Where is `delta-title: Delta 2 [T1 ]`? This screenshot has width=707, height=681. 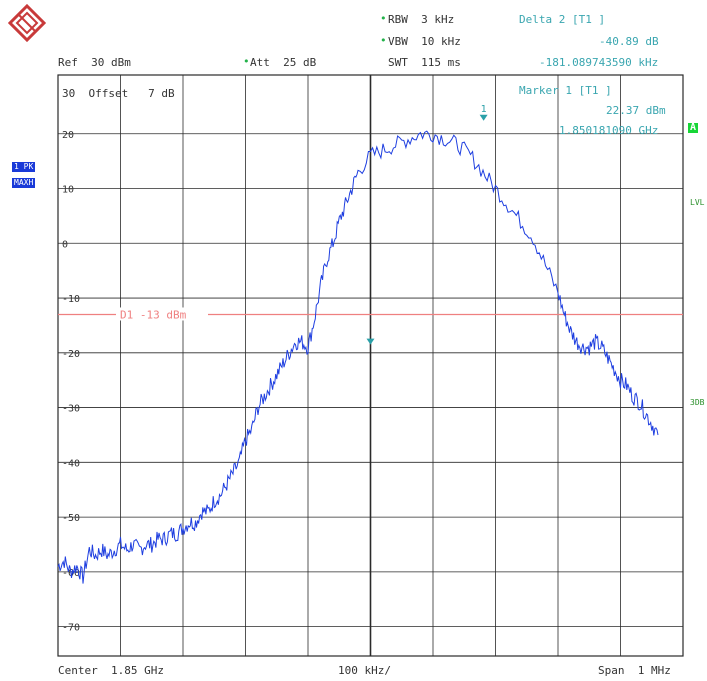 delta-title: Delta 2 [T1 ] is located at coordinates (562, 19).